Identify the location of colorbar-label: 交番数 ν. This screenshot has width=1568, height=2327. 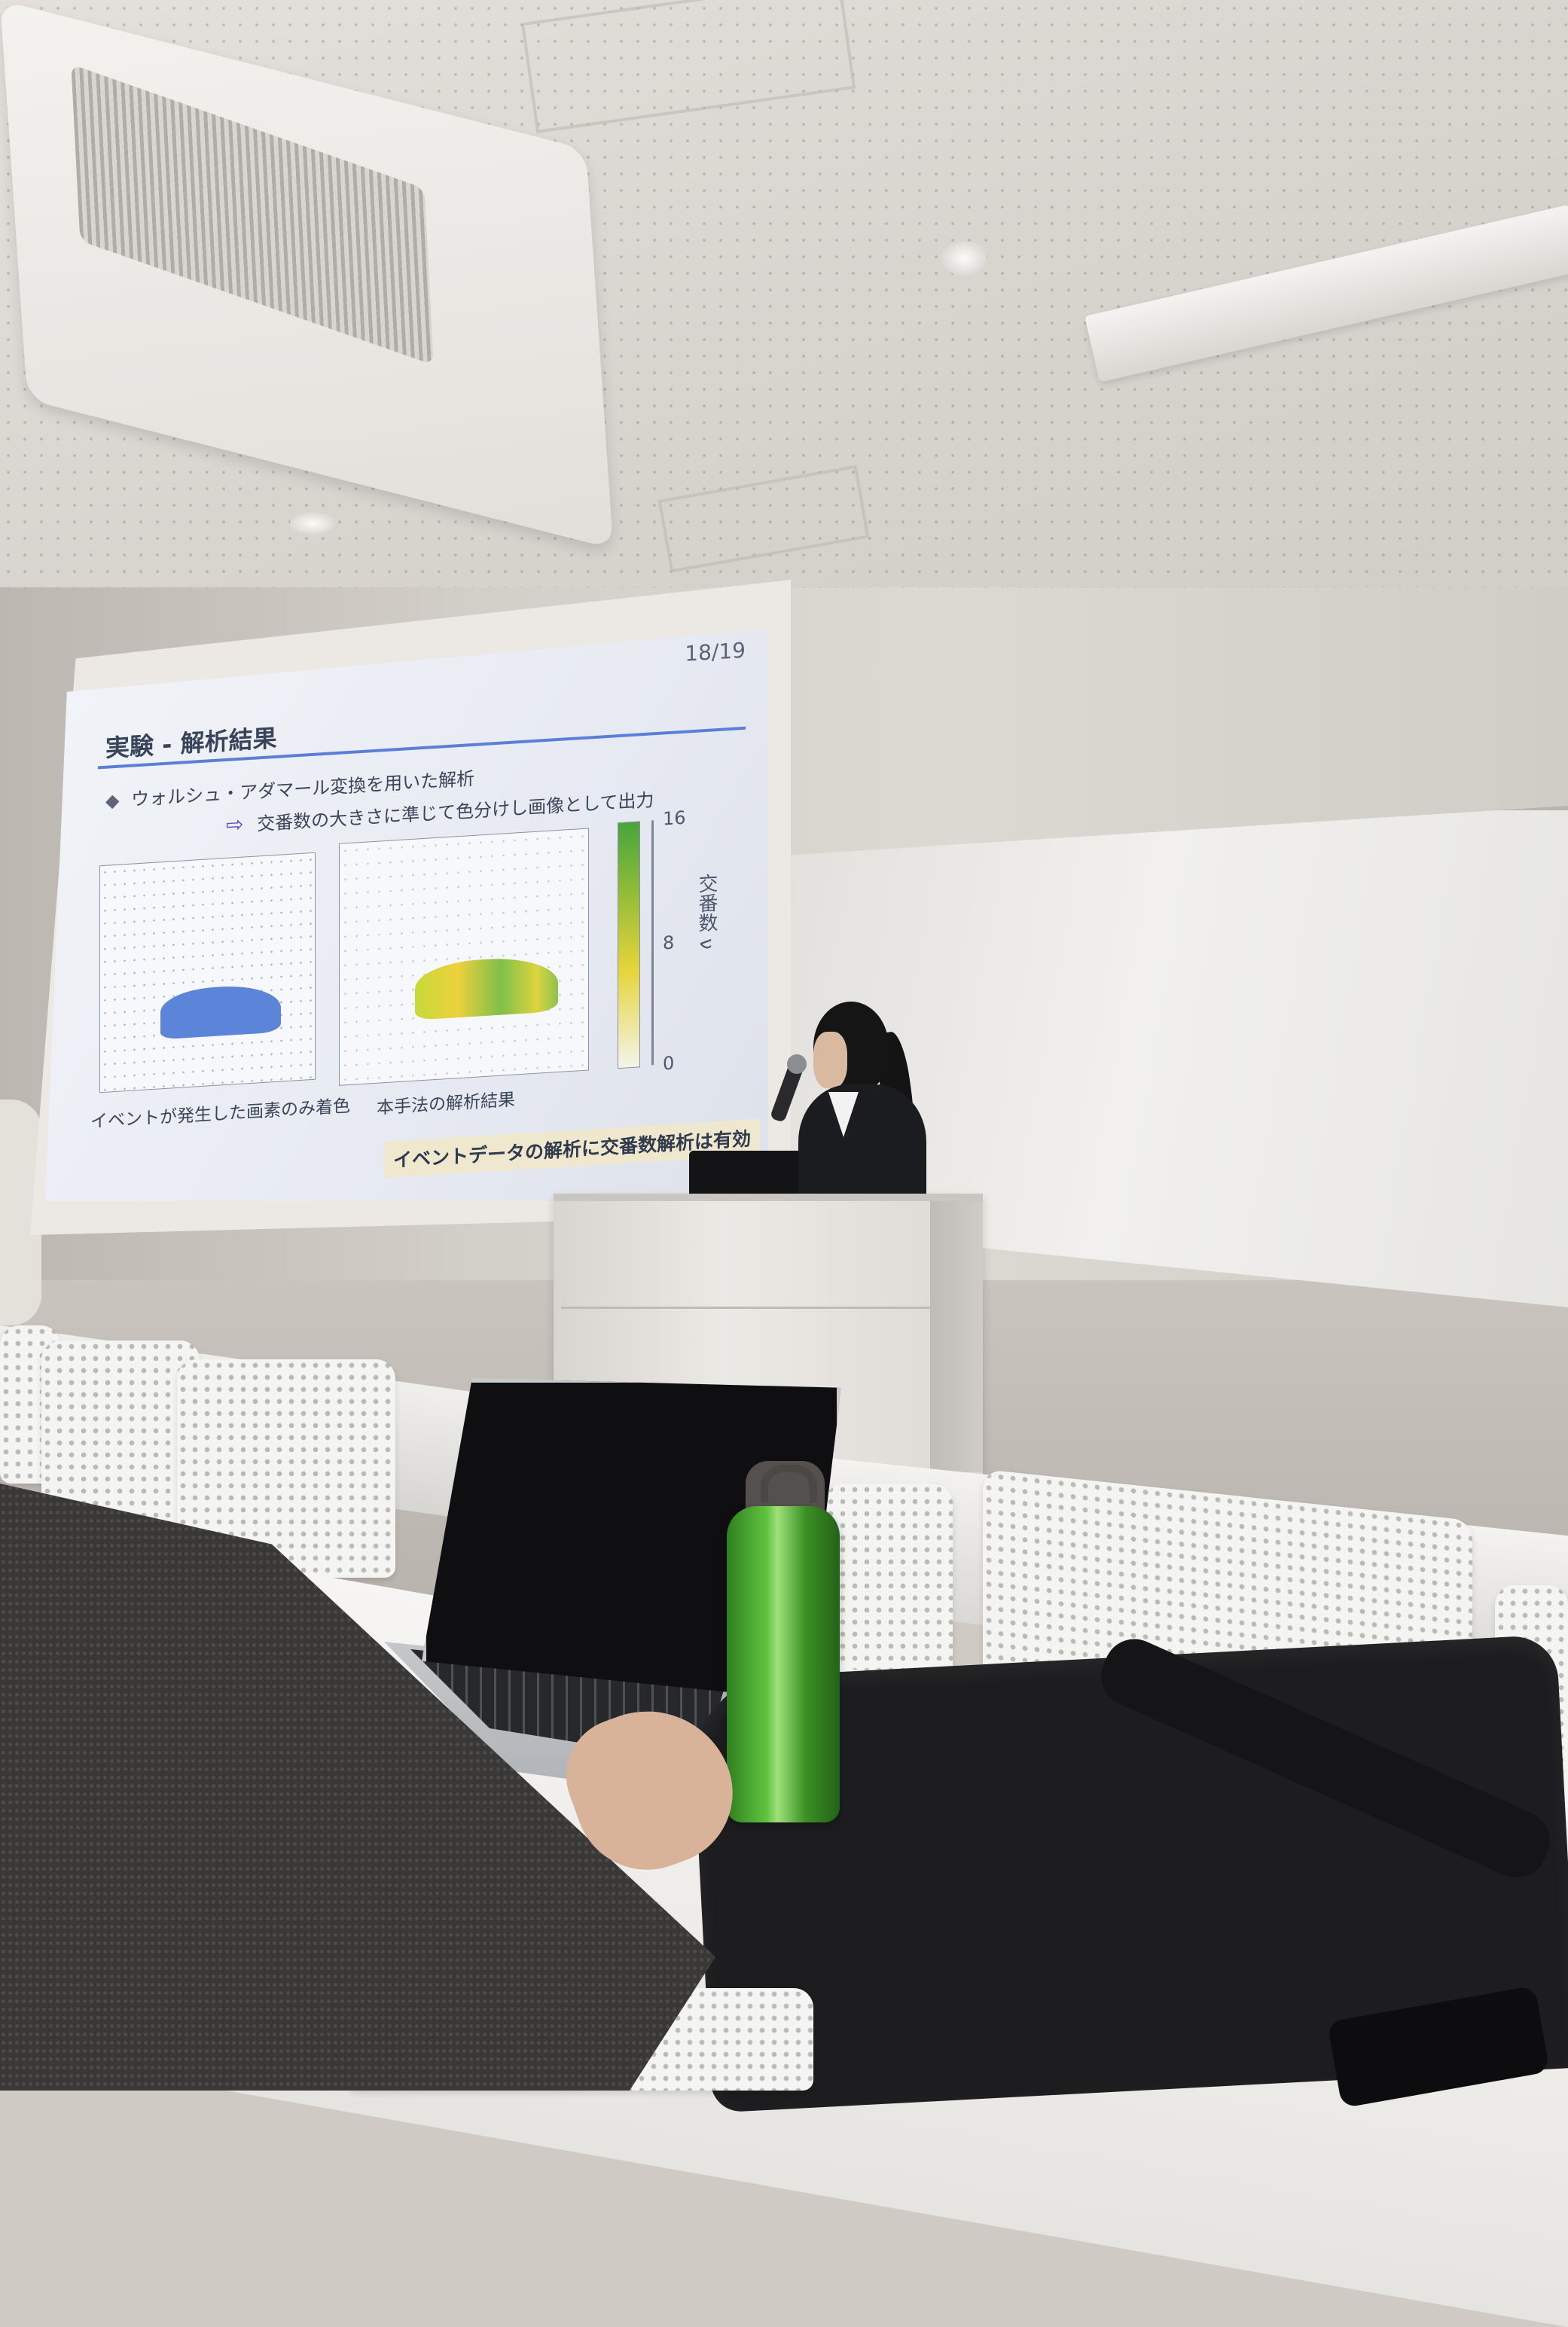
(706, 911).